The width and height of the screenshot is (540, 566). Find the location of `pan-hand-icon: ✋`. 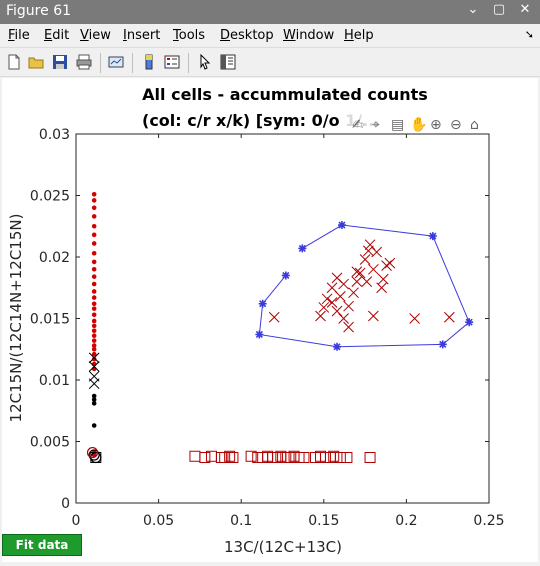

pan-hand-icon: ✋ is located at coordinates (418, 124).